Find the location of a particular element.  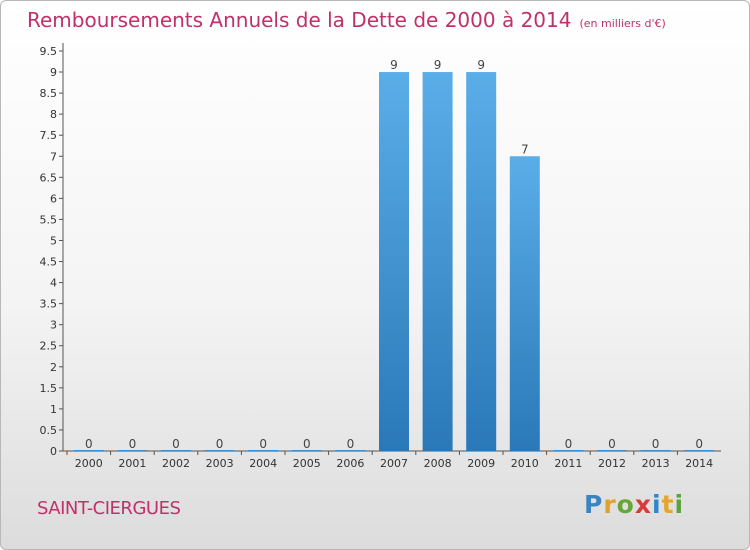

y-tick-label: 8 is located at coordinates (53, 114).